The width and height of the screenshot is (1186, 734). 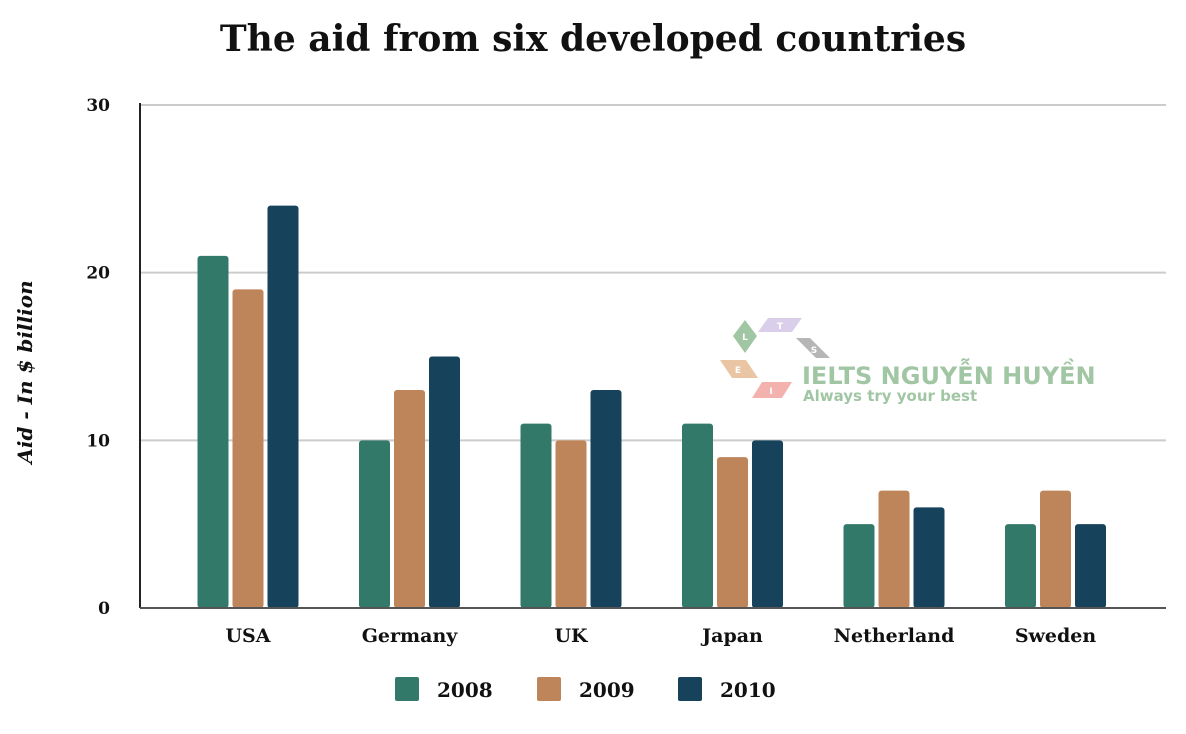 I want to click on legend-item-2009: 2009, so click(x=586, y=689).